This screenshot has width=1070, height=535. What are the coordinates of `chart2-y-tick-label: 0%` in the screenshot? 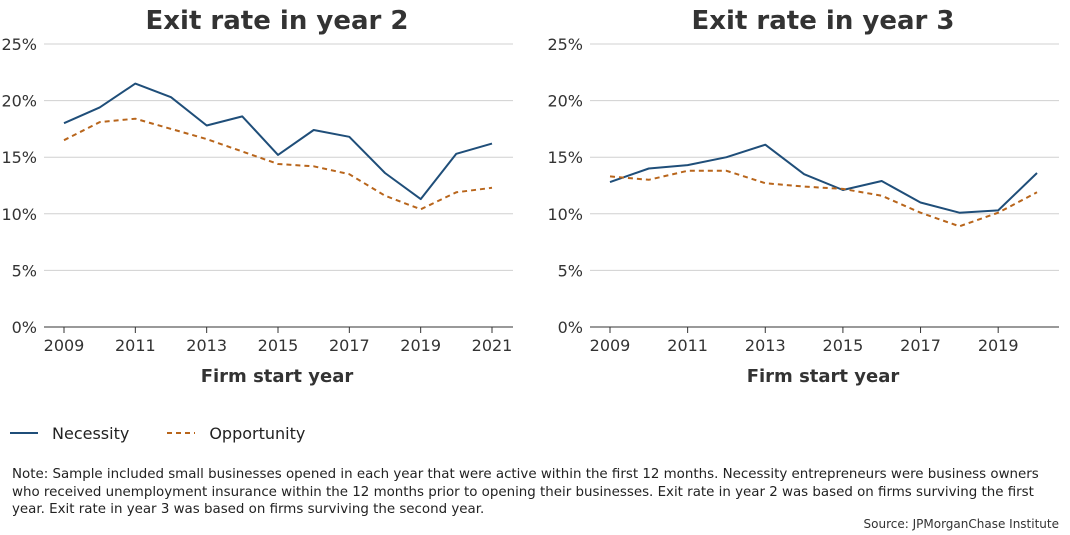 It's located at (570, 327).